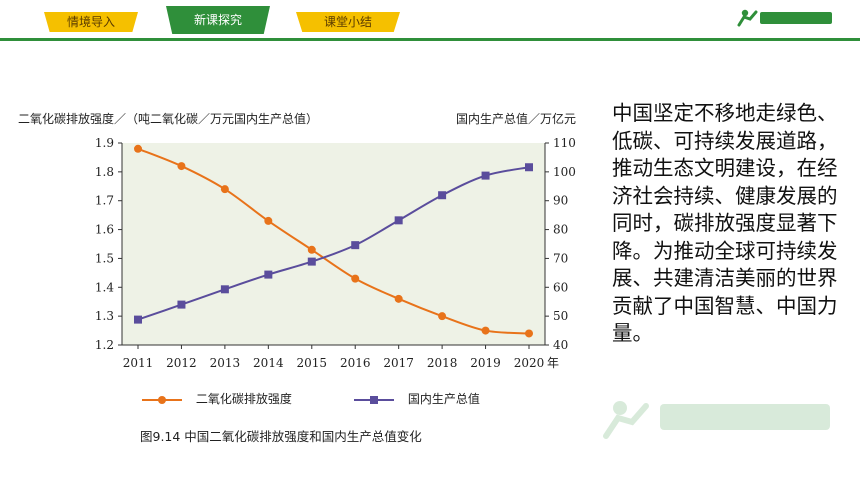 Image resolution: width=860 pixels, height=484 pixels. What do you see at coordinates (104, 287) in the screenshot?
I see `left-tick-label: 1.4` at bounding box center [104, 287].